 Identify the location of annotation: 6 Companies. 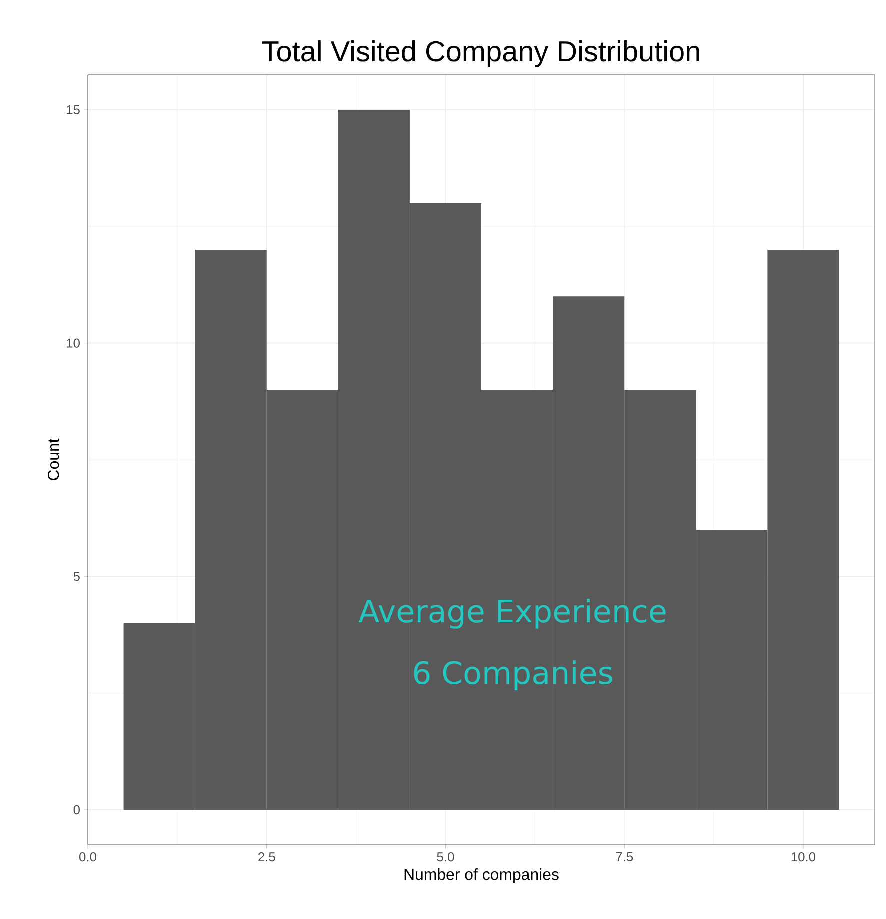
(513, 675).